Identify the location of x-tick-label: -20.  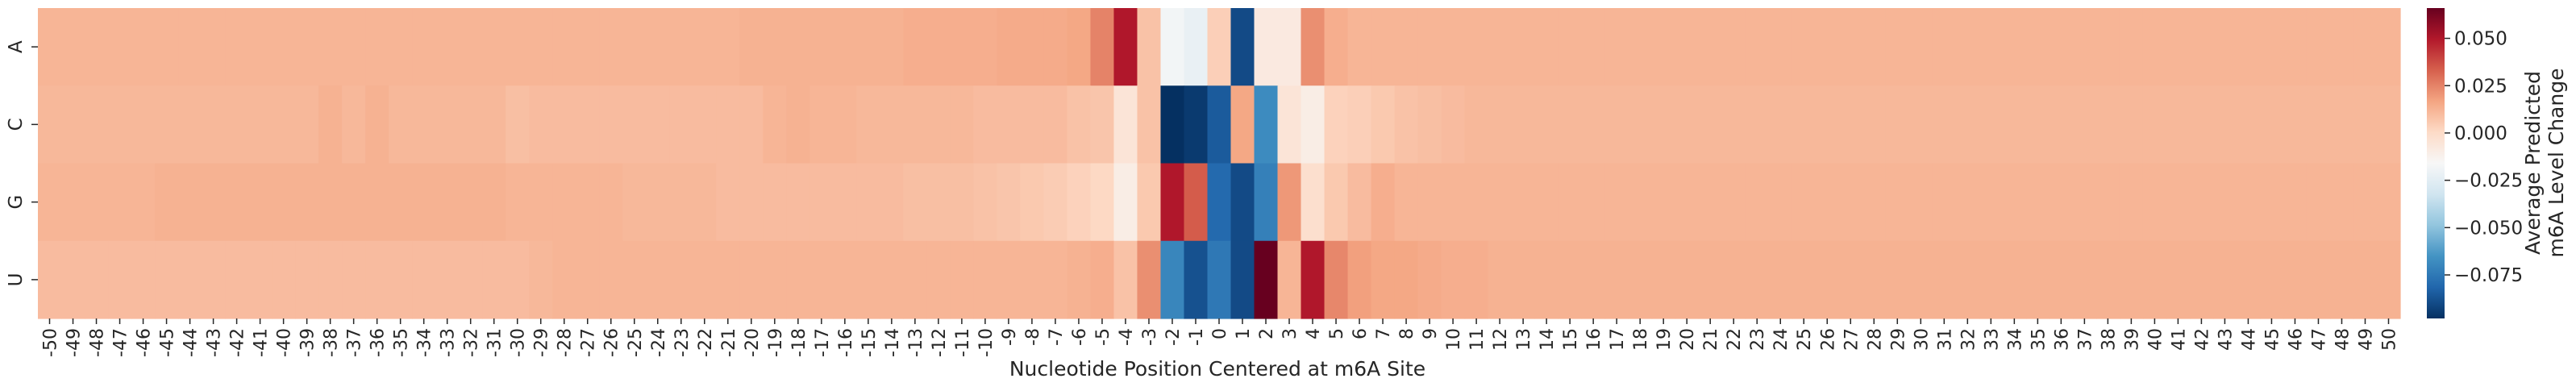
(753, 342).